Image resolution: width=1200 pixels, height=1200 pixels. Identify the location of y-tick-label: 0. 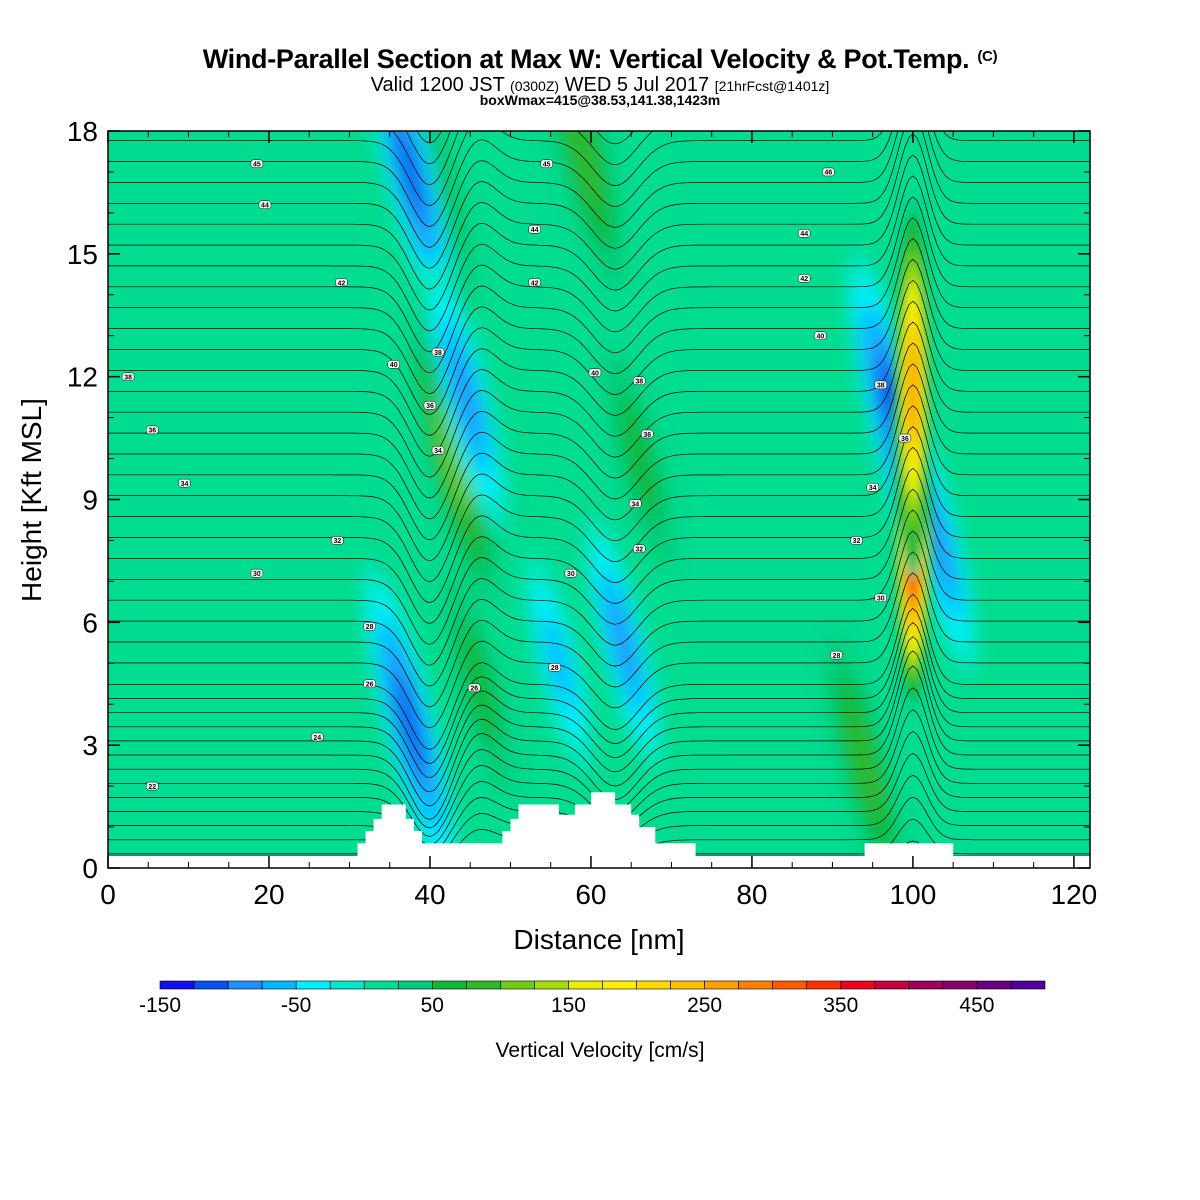
(90, 868).